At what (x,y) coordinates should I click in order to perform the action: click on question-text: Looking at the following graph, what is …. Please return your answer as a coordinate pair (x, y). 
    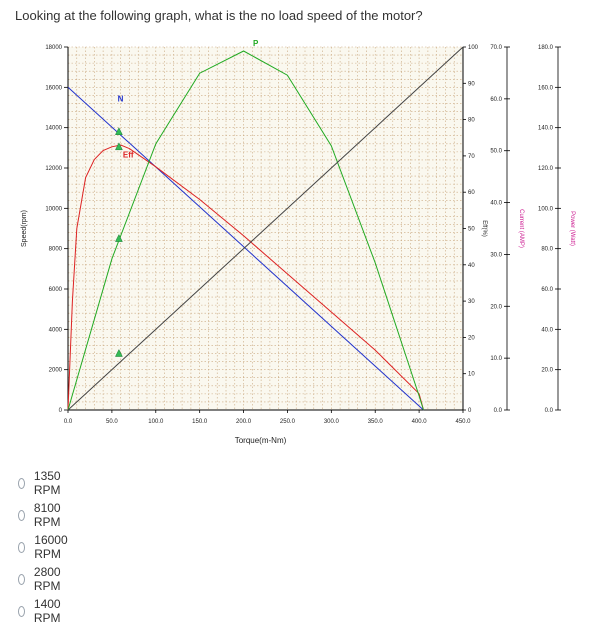
    Looking at the image, I should click on (219, 15).